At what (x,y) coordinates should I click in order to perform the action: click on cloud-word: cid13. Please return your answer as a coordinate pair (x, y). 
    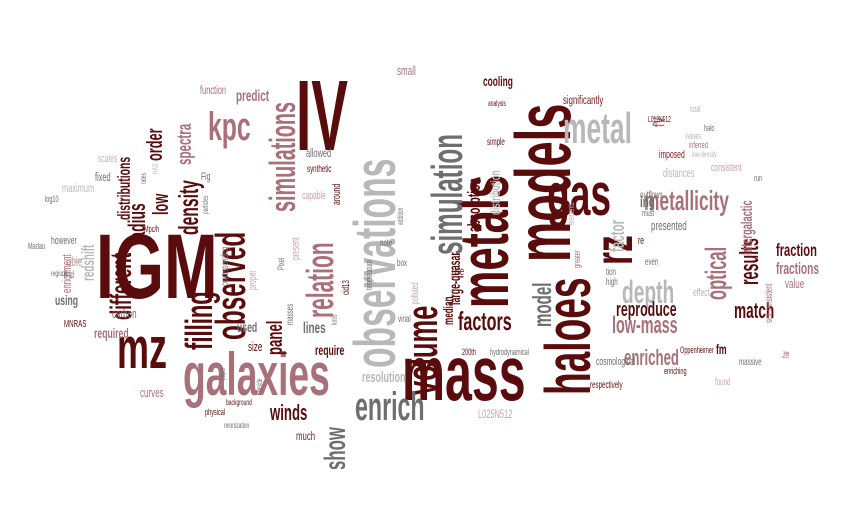
    Looking at the image, I should click on (345, 287).